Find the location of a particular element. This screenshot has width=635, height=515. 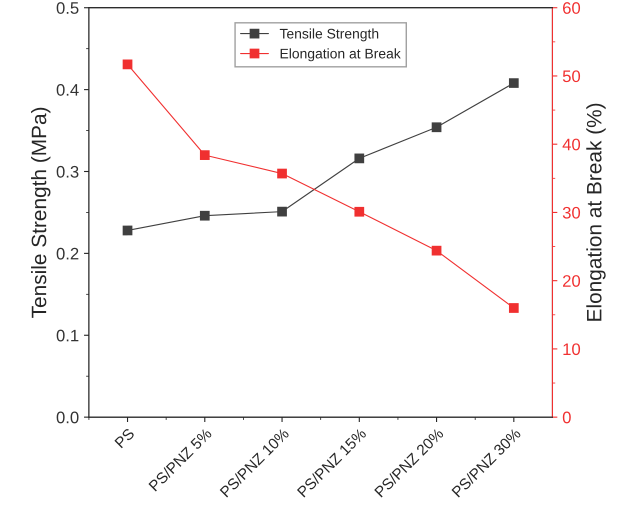

y2-tick-label: 30 is located at coordinates (571, 212).